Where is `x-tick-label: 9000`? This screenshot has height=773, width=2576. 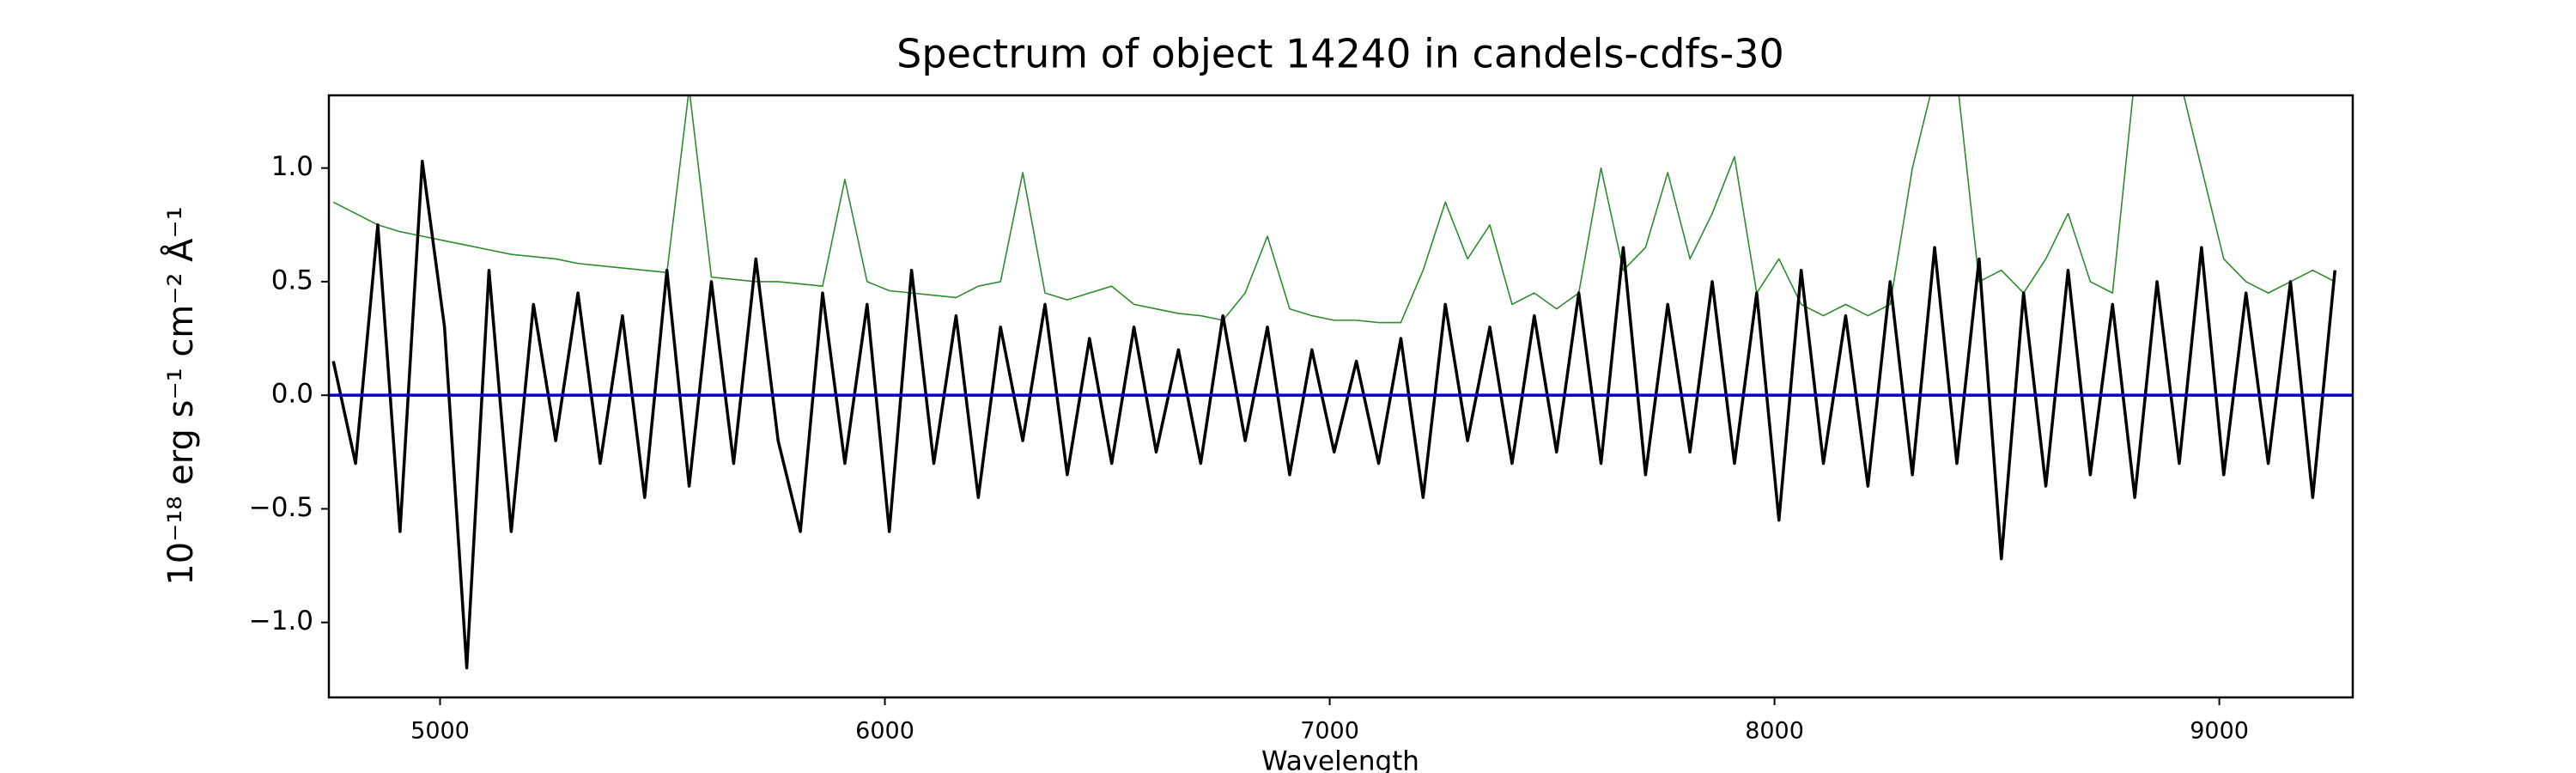
x-tick-label: 9000 is located at coordinates (2219, 731).